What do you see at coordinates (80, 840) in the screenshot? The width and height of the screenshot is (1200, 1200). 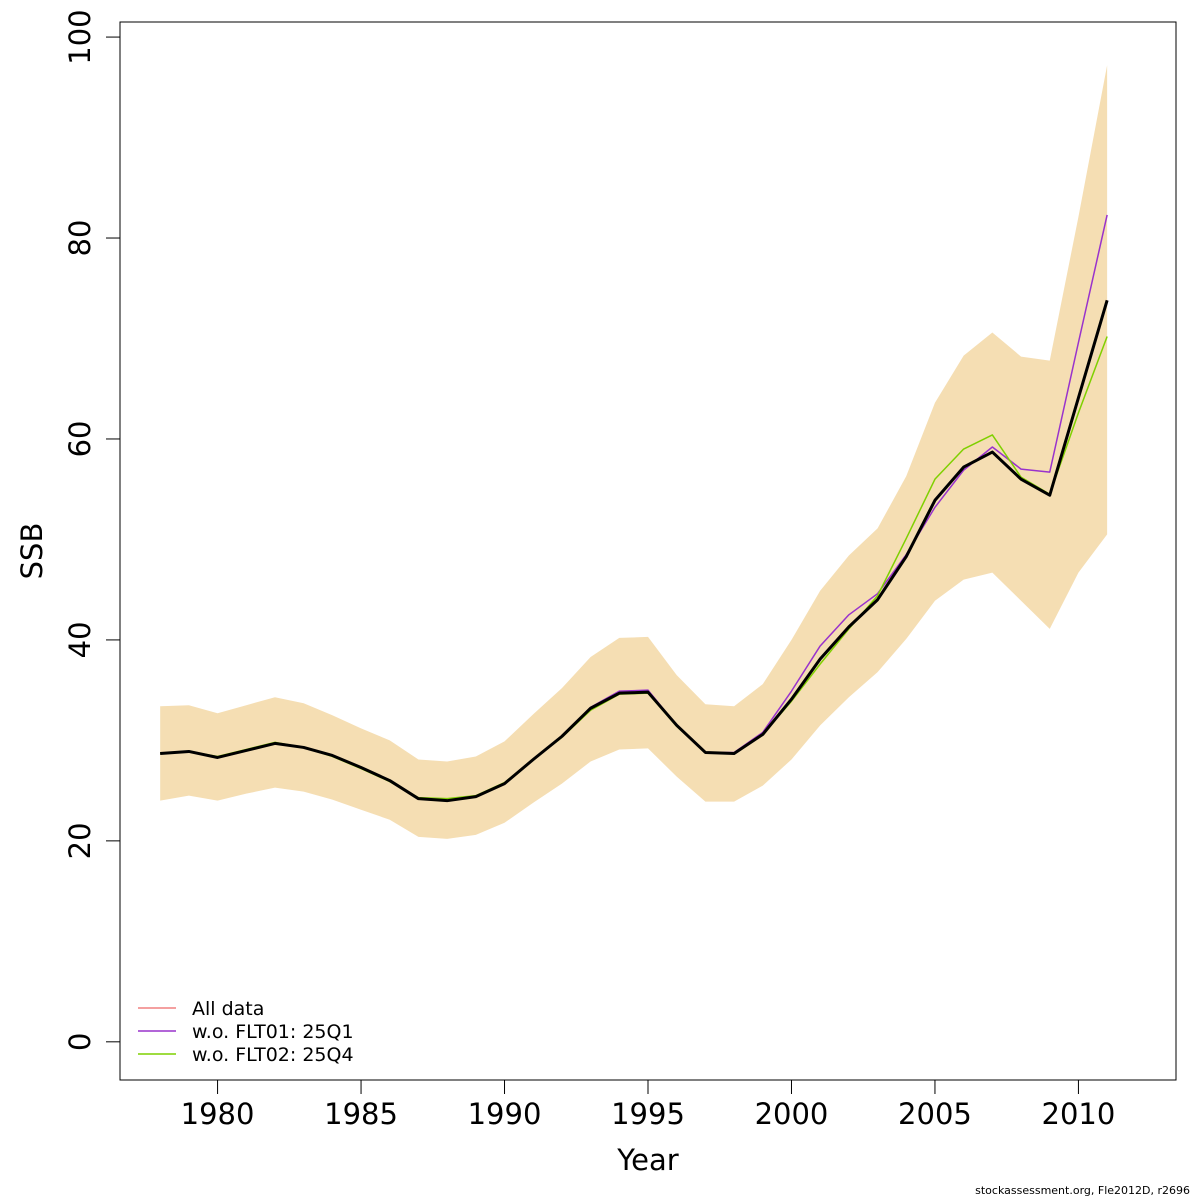 I see `y-tick-label: 20` at bounding box center [80, 840].